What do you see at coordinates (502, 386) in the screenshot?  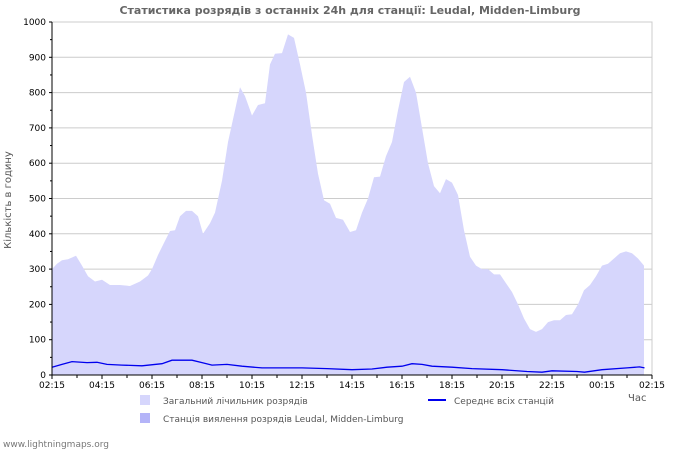 I see `x-tick-label: 20:15` at bounding box center [502, 386].